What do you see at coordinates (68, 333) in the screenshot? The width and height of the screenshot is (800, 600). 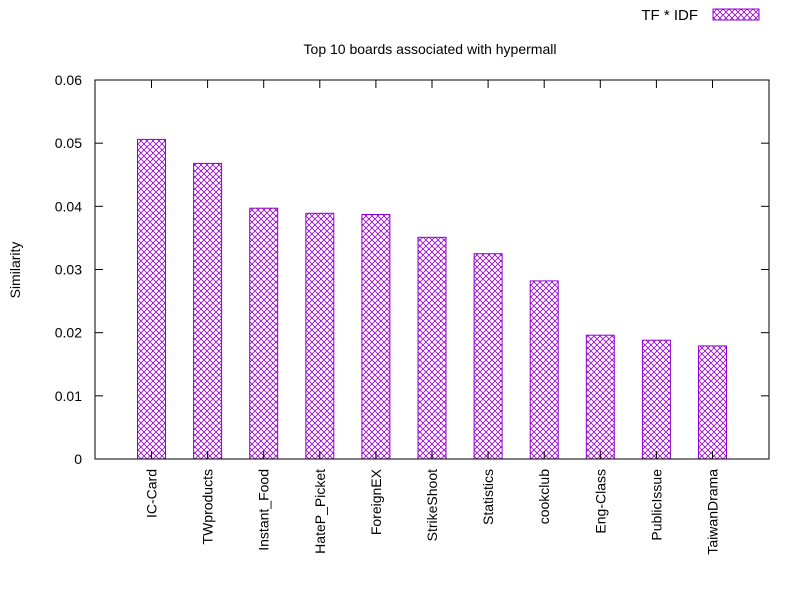 I see `y-tick-label: 0.02` at bounding box center [68, 333].